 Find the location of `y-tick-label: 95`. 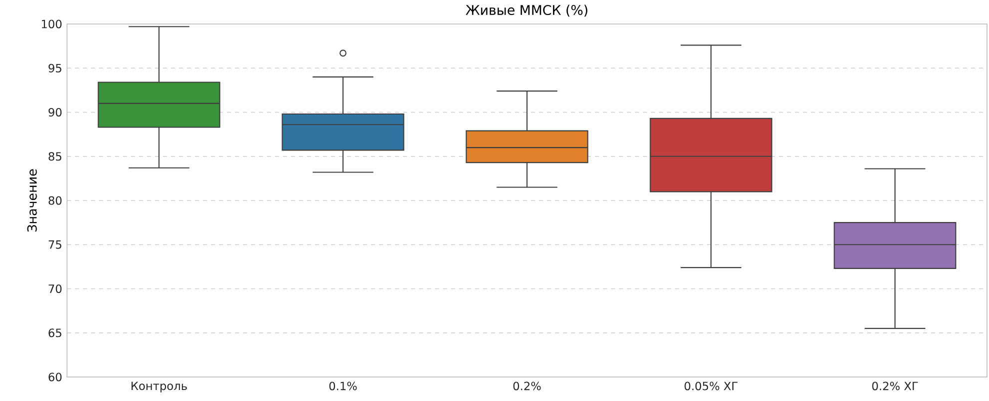

y-tick-label: 95 is located at coordinates (55, 68).